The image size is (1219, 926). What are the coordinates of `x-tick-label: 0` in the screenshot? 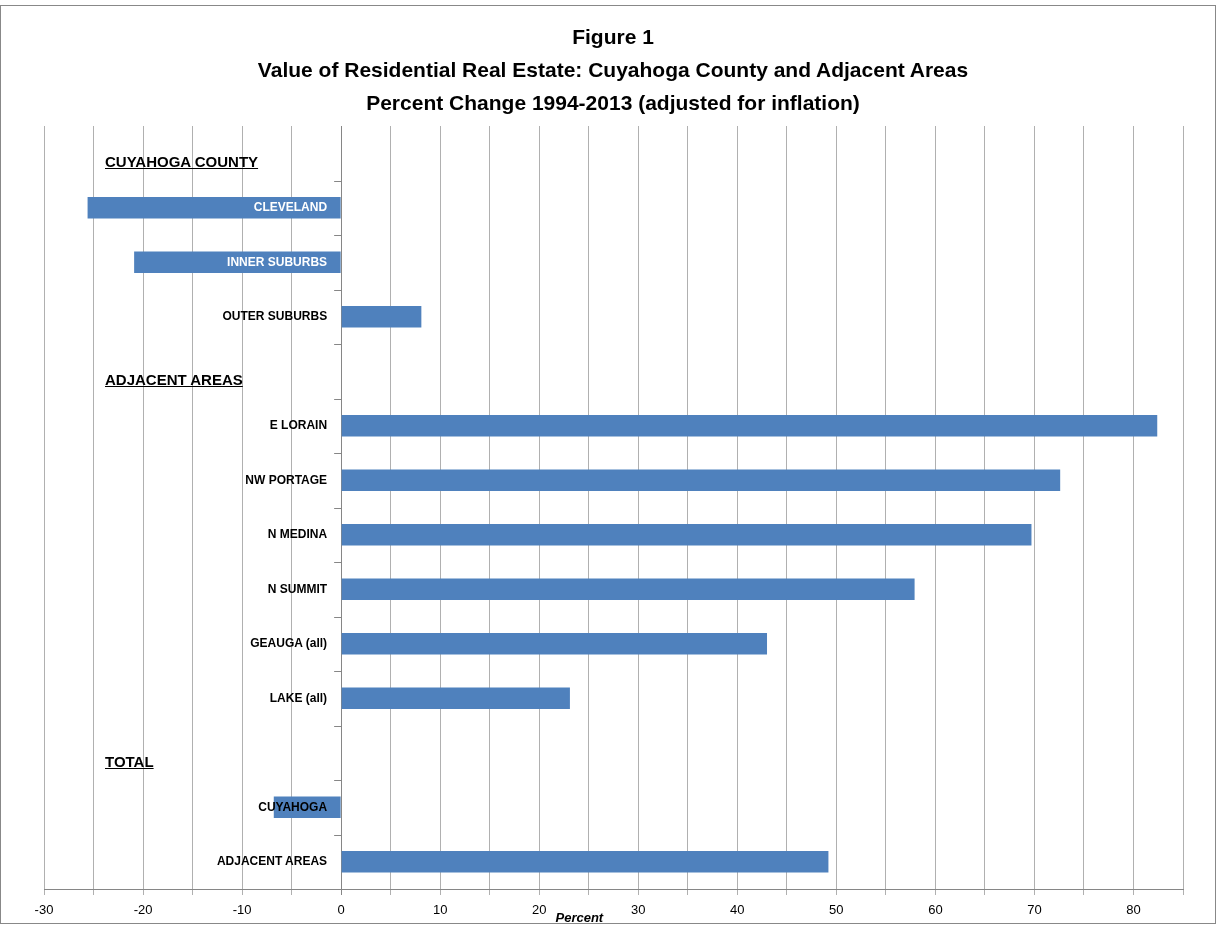 It's located at (341, 910).